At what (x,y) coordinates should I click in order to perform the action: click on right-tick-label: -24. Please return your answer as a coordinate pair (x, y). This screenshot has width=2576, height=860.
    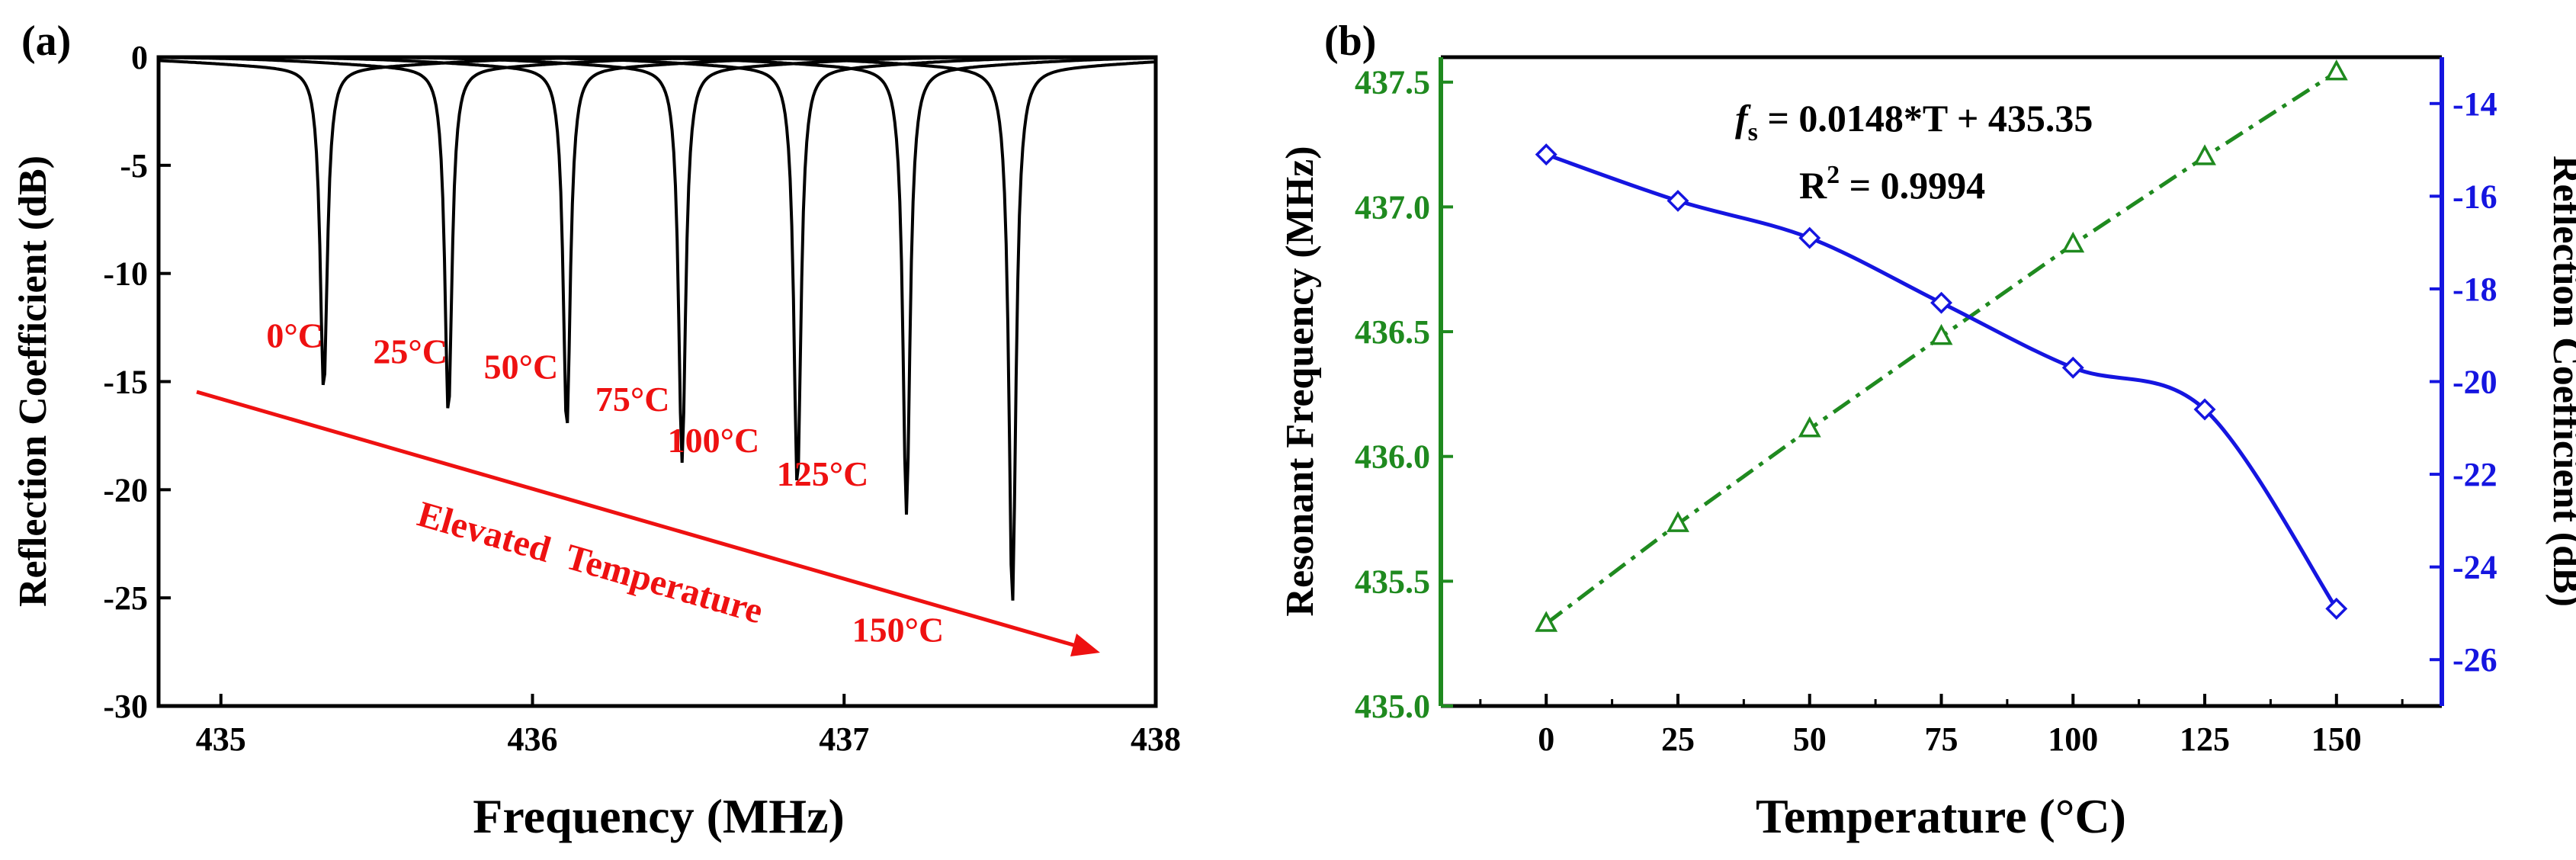
    Looking at the image, I should click on (2474, 568).